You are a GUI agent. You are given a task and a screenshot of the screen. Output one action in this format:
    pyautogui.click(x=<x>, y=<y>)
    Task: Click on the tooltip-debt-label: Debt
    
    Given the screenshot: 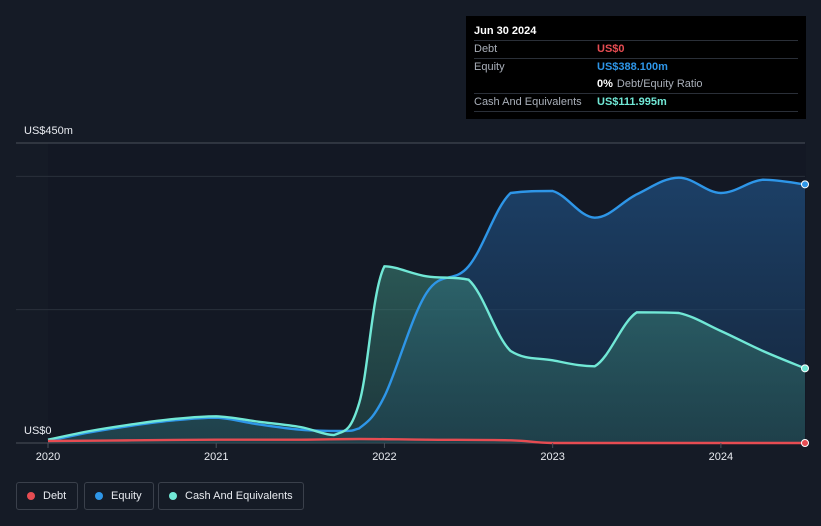 What is the action you would take?
    pyautogui.click(x=486, y=49)
    